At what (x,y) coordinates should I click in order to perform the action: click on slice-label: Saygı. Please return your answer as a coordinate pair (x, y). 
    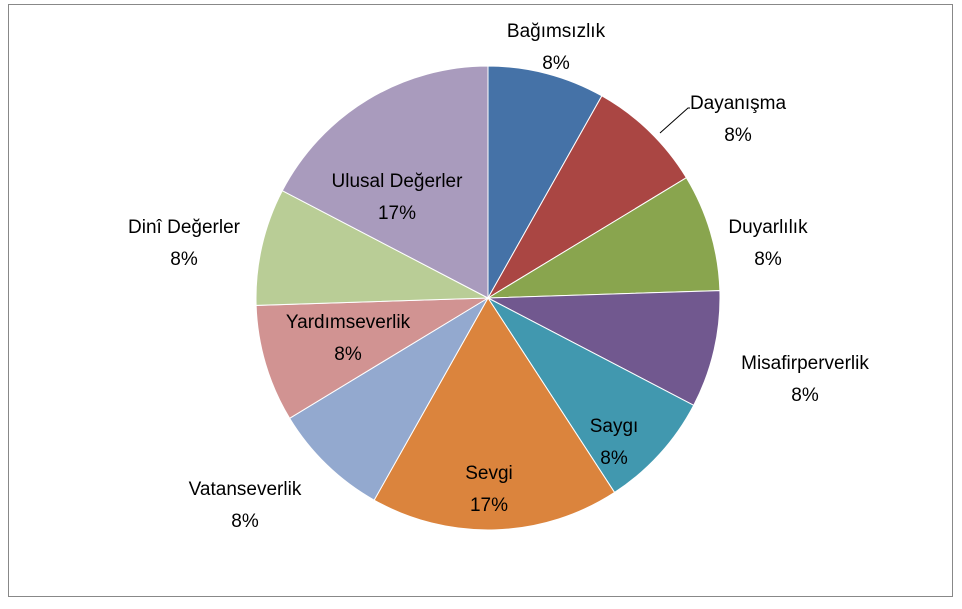
    Looking at the image, I should click on (614, 426).